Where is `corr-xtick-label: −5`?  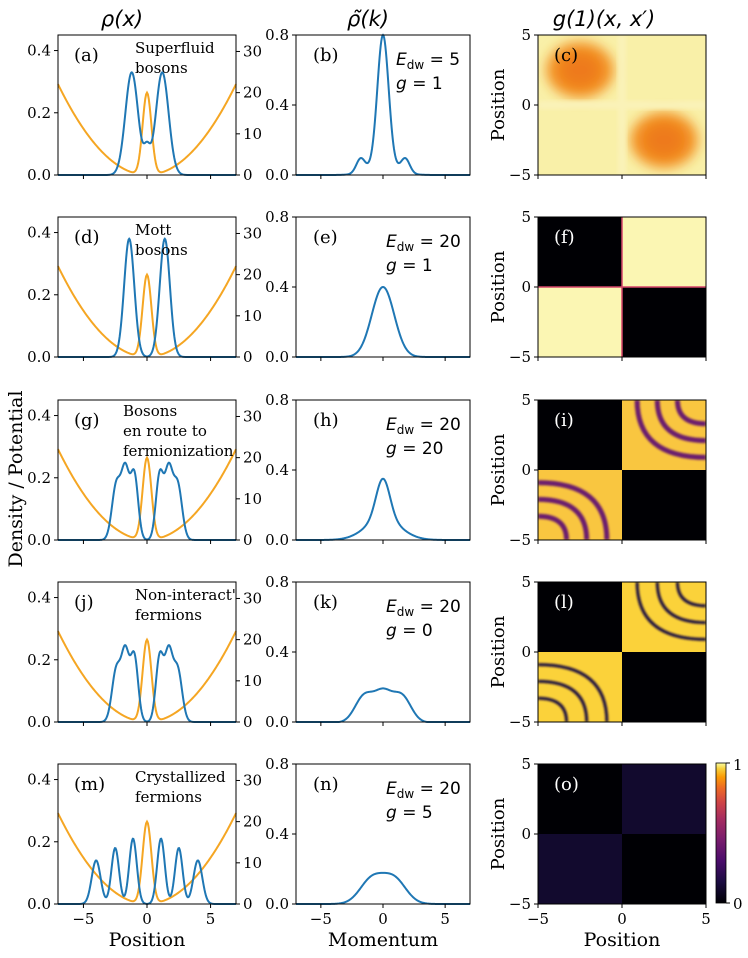 corr-xtick-label: −5 is located at coordinates (538, 919).